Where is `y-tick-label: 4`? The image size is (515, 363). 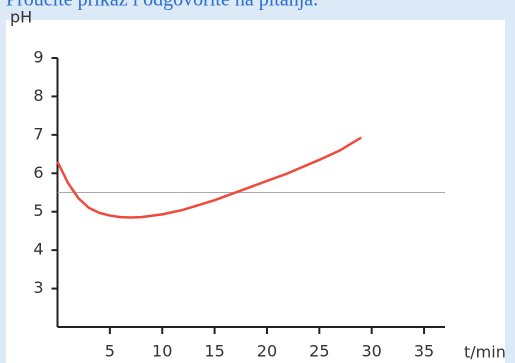 y-tick-label: 4 is located at coordinates (38, 249).